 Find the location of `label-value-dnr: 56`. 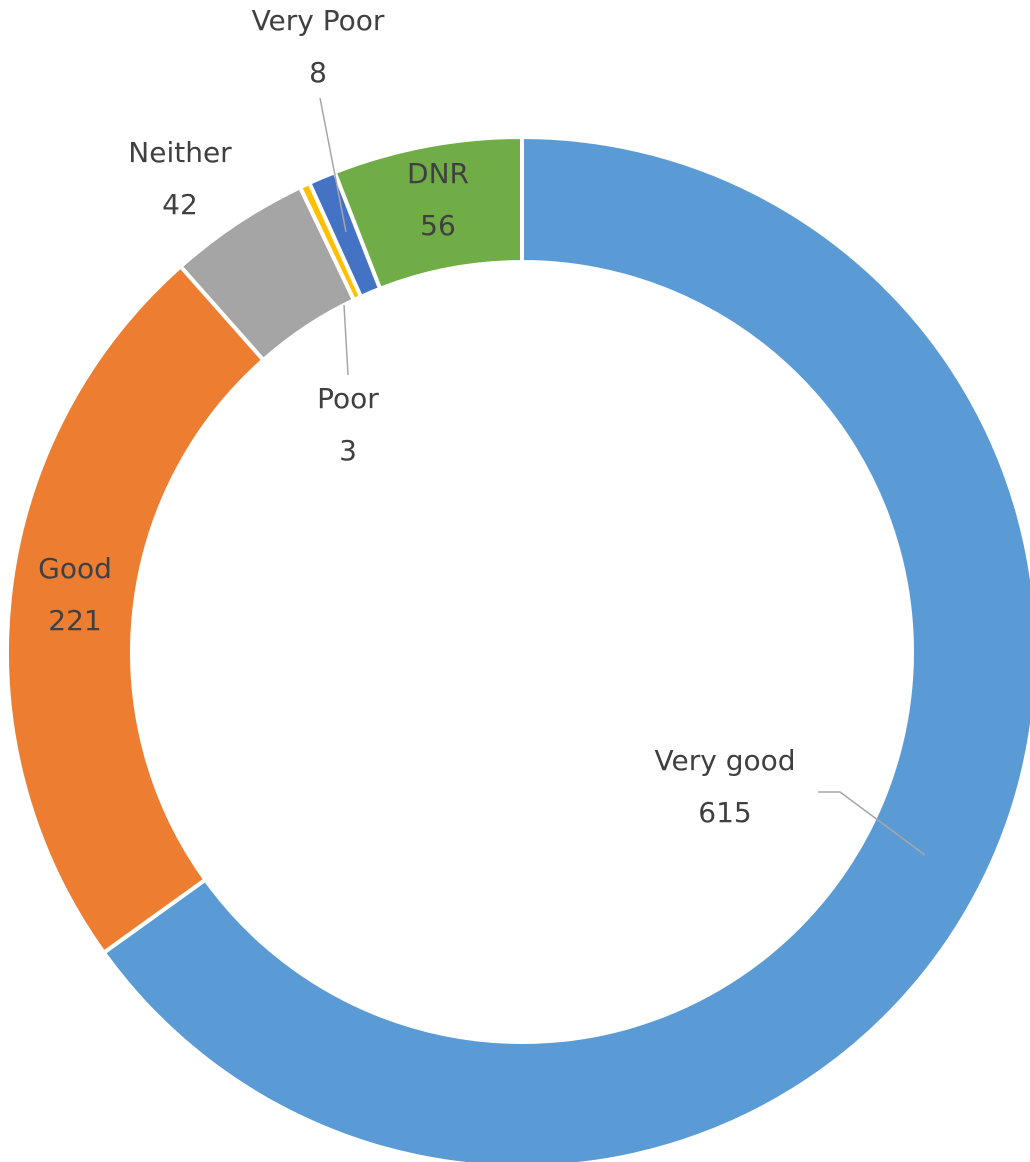

label-value-dnr: 56 is located at coordinates (438, 225).